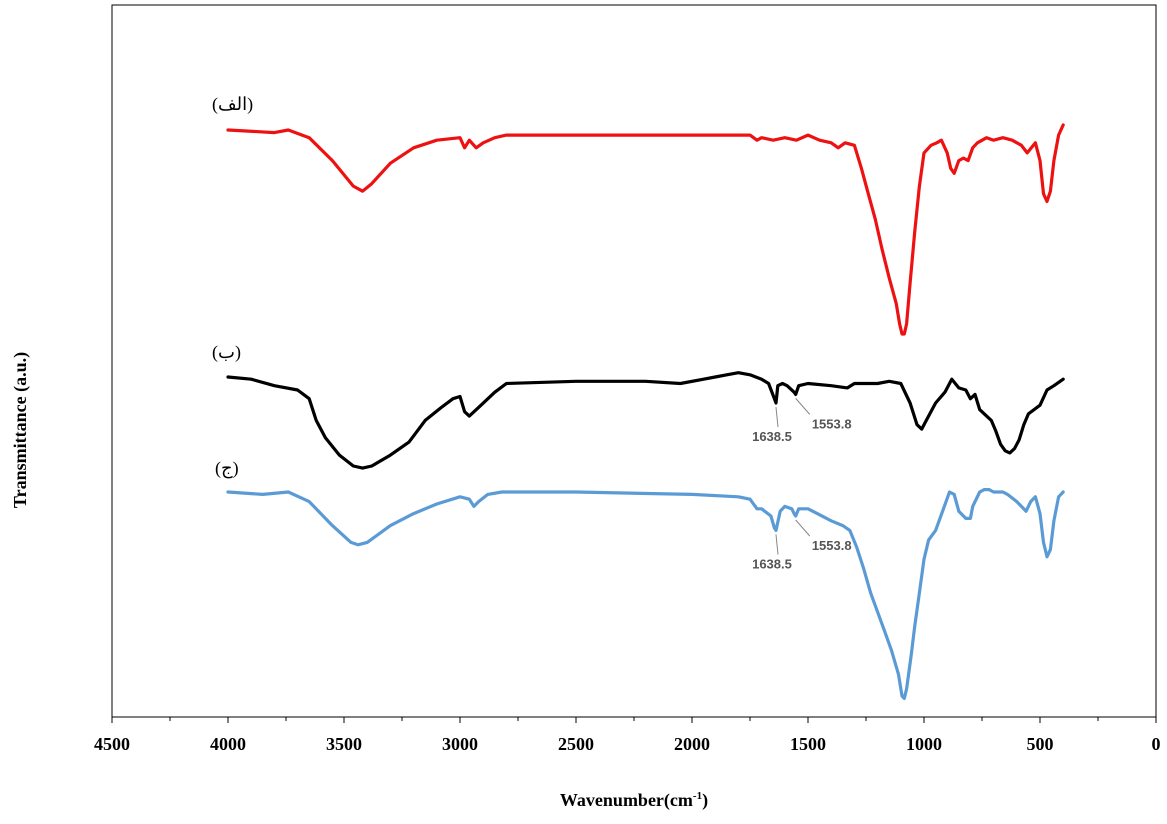  Describe the element at coordinates (232, 104) in the screenshot. I see `series-label-1: (الف)` at that location.